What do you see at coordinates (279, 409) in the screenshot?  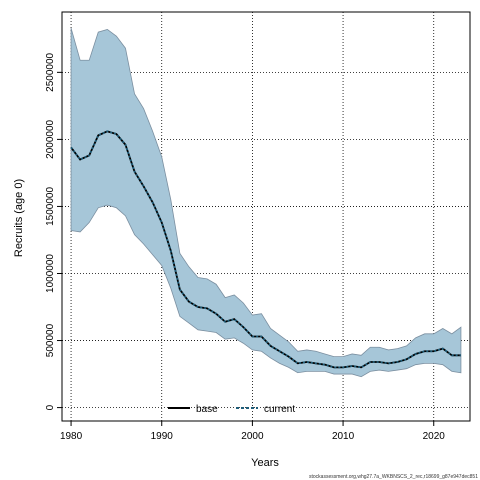 I see `legend-current-label: current` at bounding box center [279, 409].